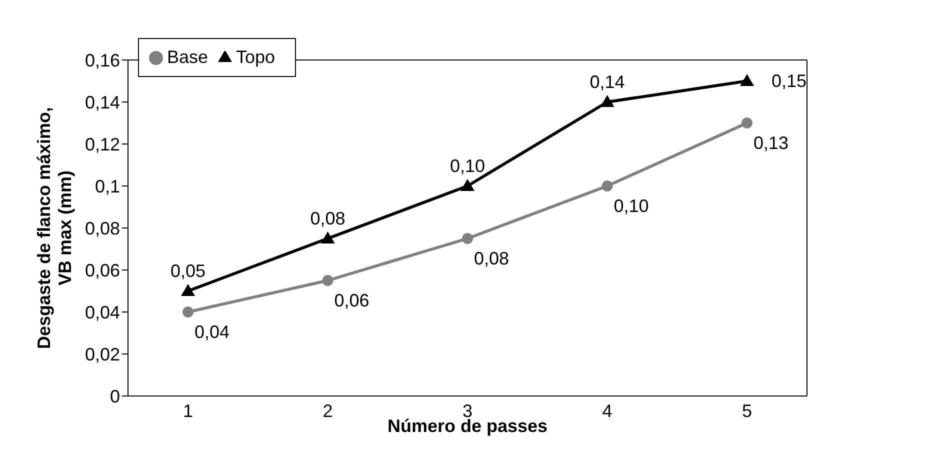  I want to click on data-label: 0,05, so click(188, 271).